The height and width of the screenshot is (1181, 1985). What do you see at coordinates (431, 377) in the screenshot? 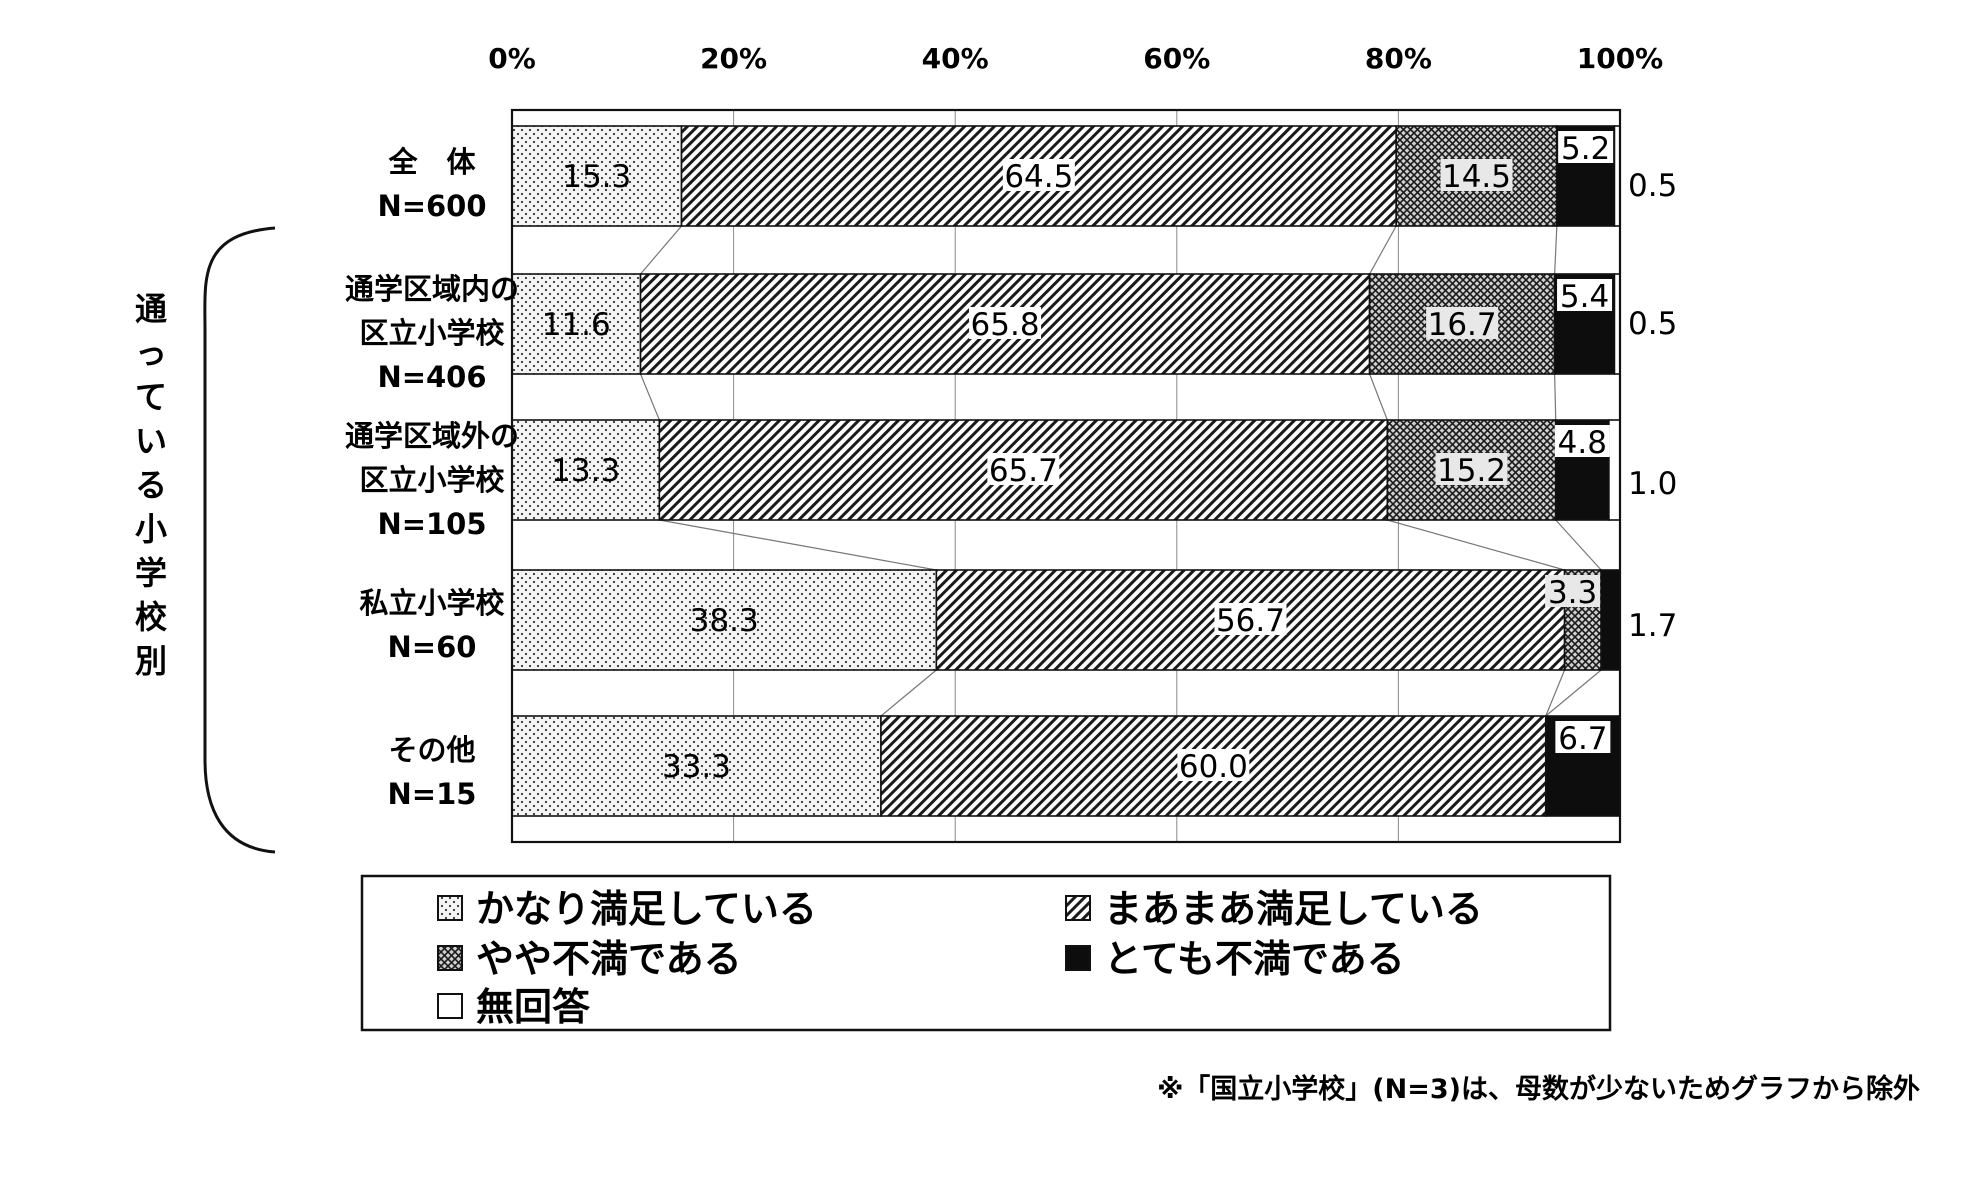
I see `category-label: N=406` at bounding box center [431, 377].